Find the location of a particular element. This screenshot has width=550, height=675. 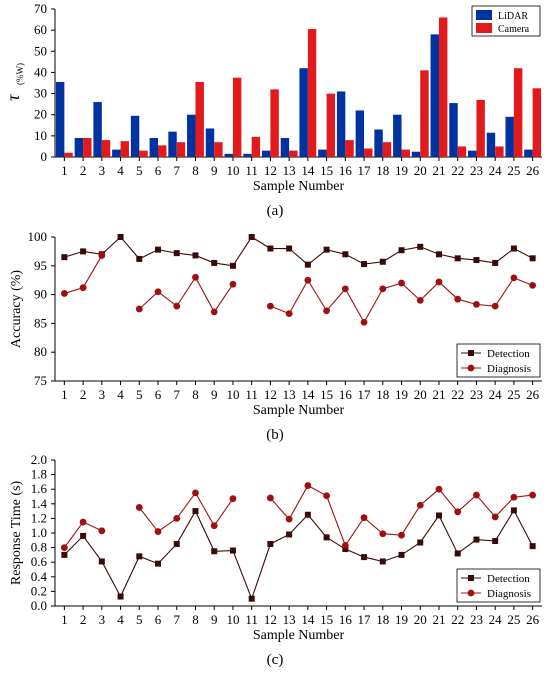

x-tick-label: 14 is located at coordinates (308, 619).